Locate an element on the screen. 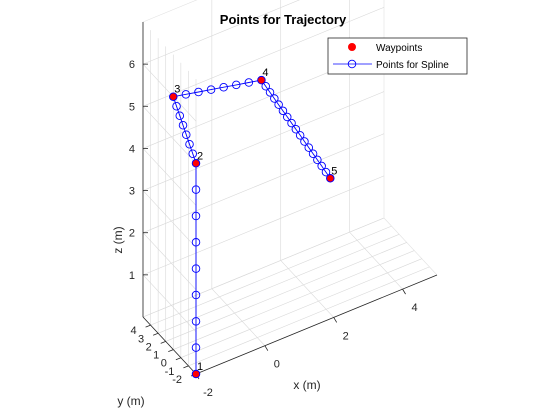  y-axis-label: y (m) is located at coordinates (130, 401).